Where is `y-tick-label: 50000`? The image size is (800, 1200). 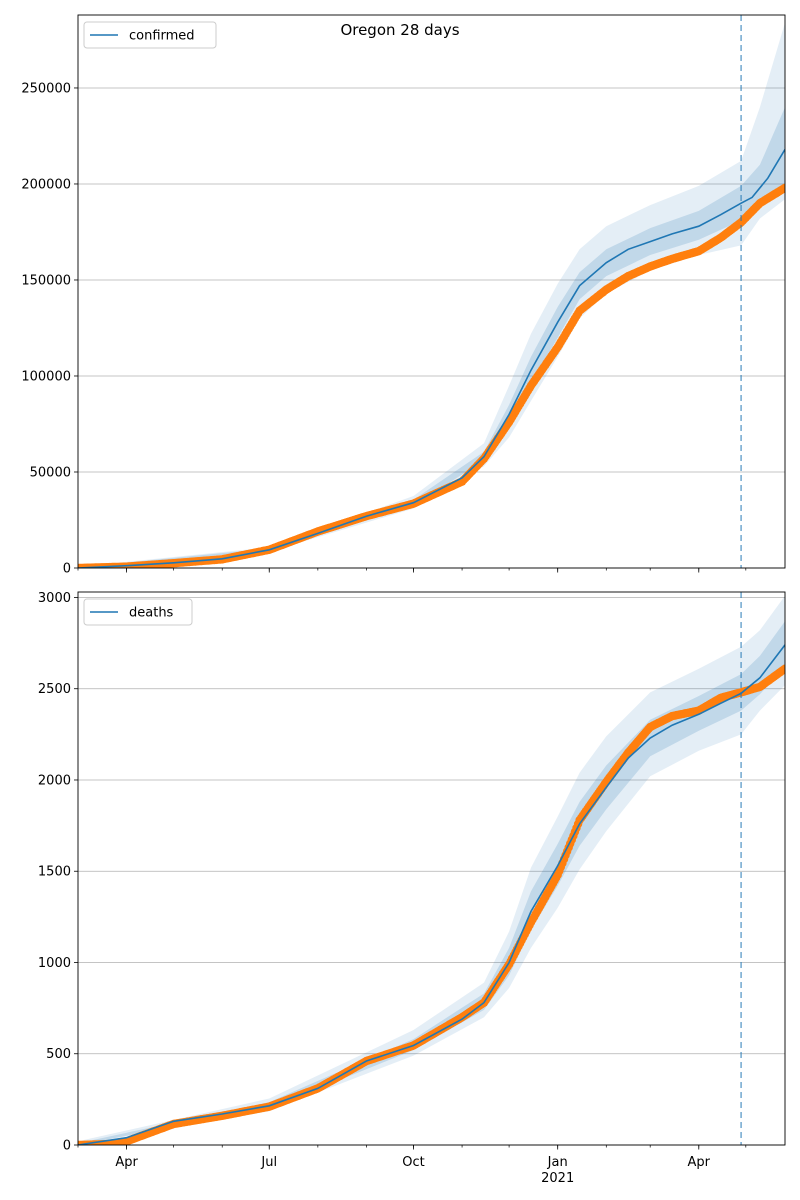 y-tick-label: 50000 is located at coordinates (50, 472).